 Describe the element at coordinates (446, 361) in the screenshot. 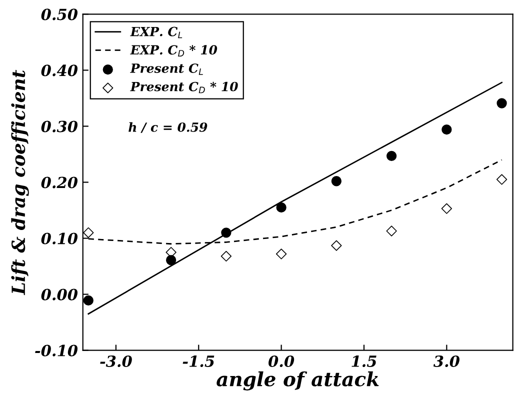

I see `x-tick-label: 3.0` at that location.